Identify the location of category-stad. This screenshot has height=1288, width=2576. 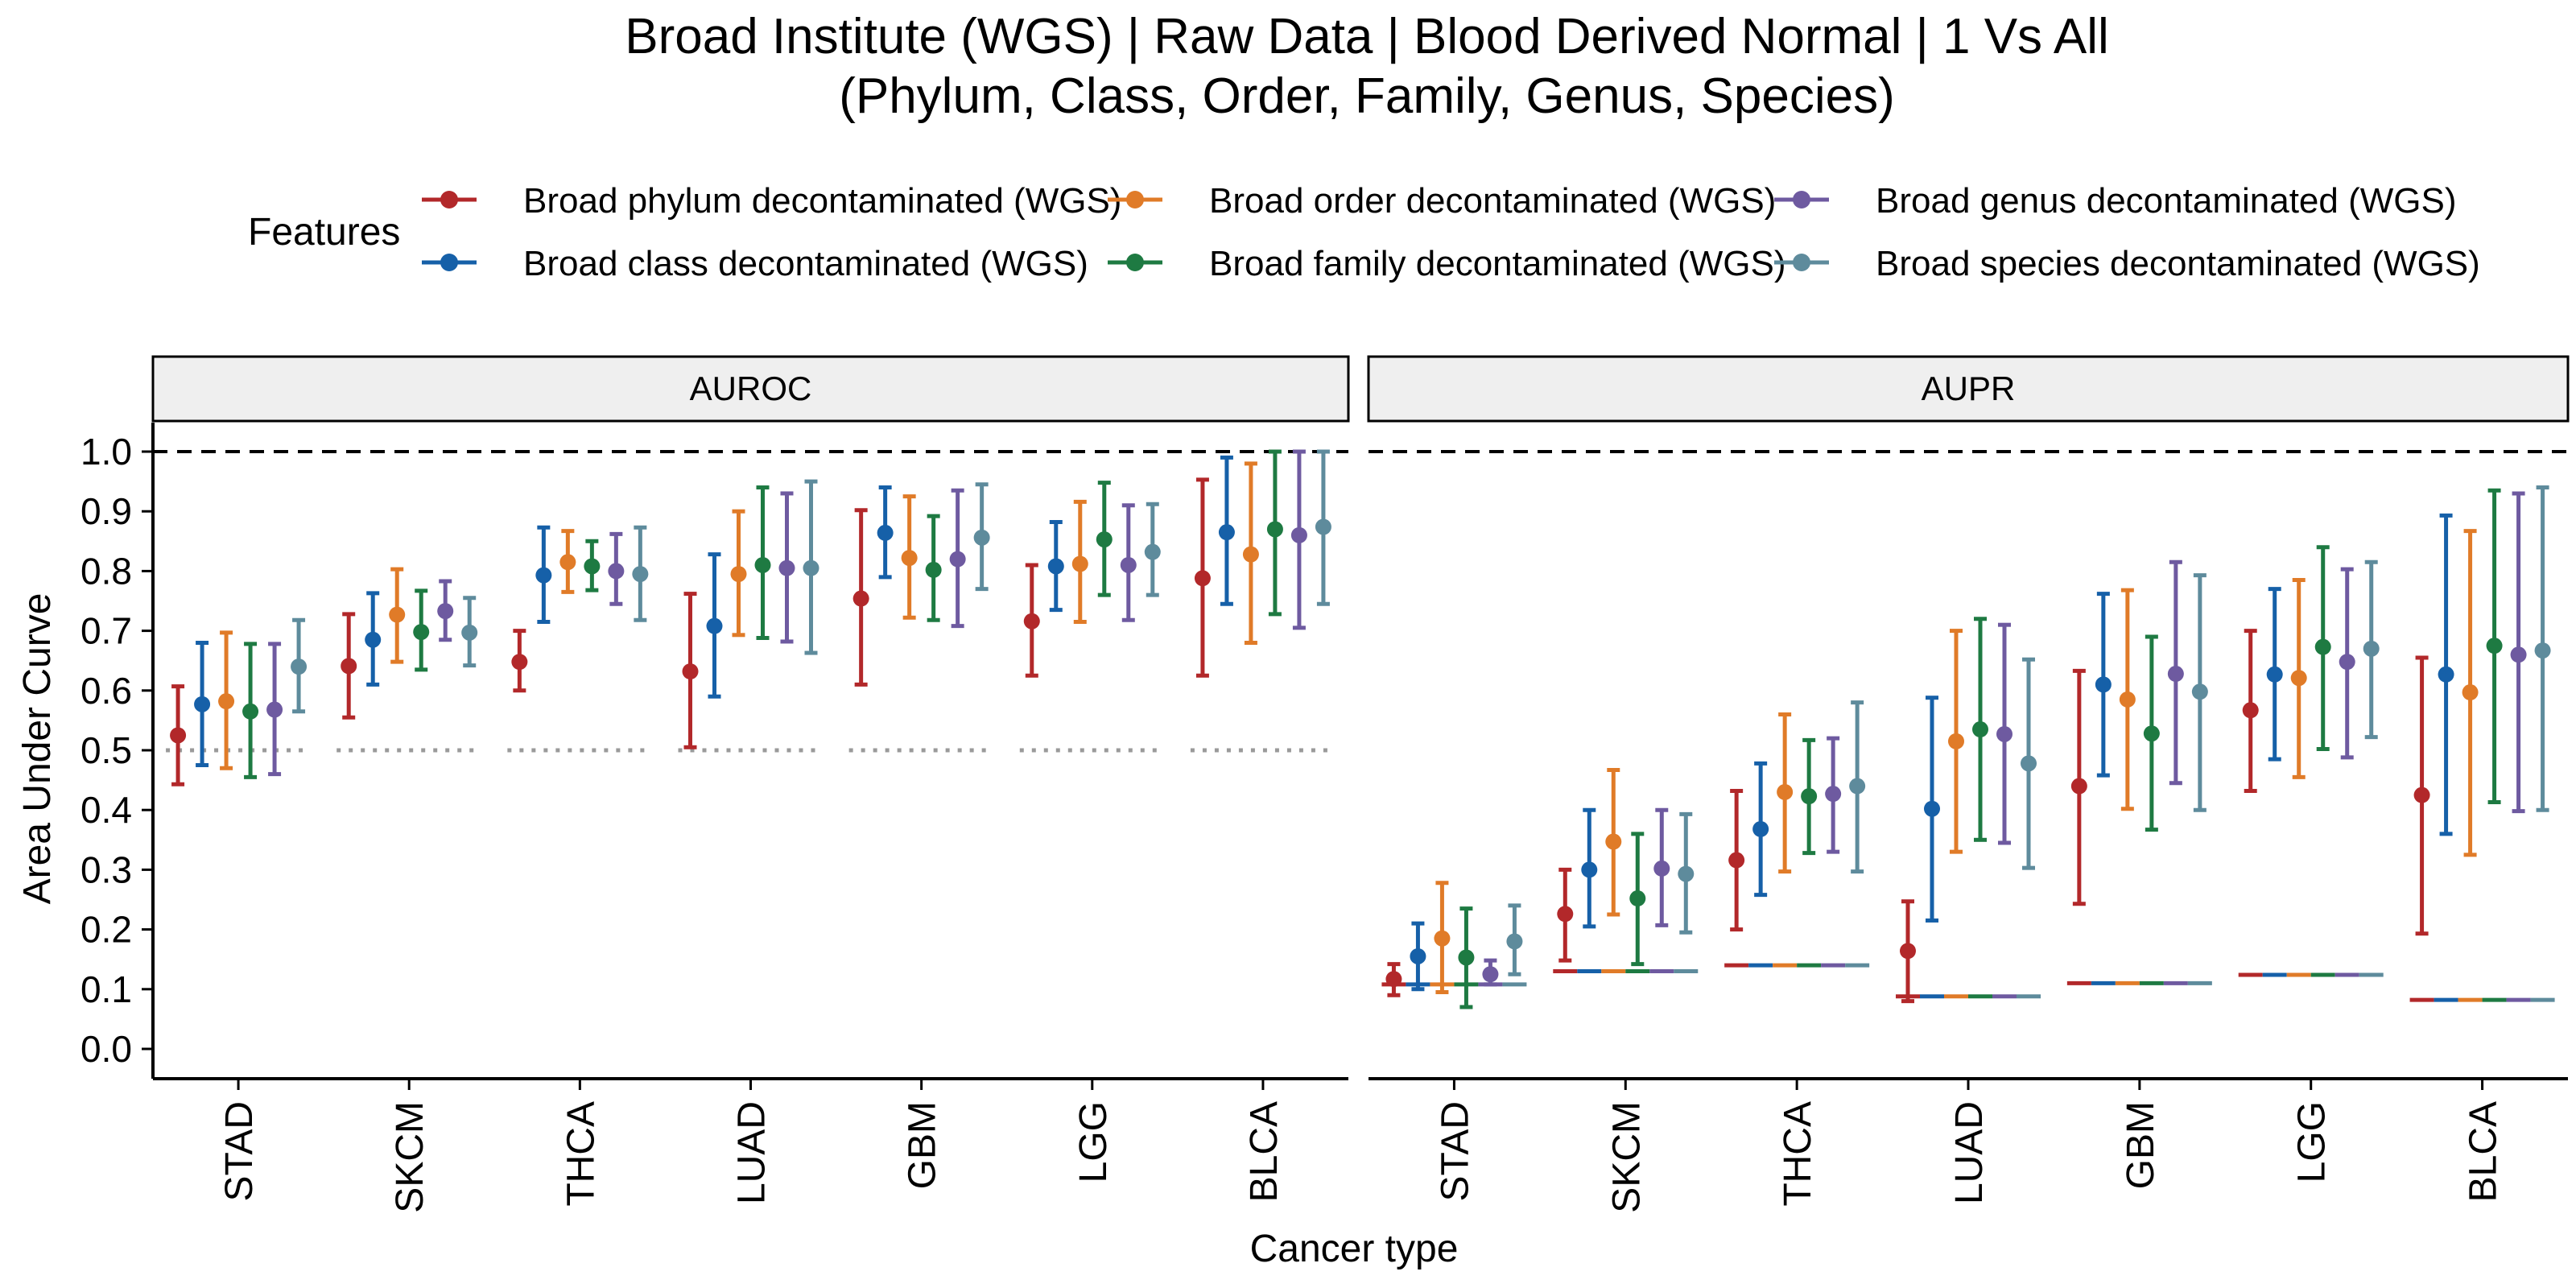
(1454, 945).